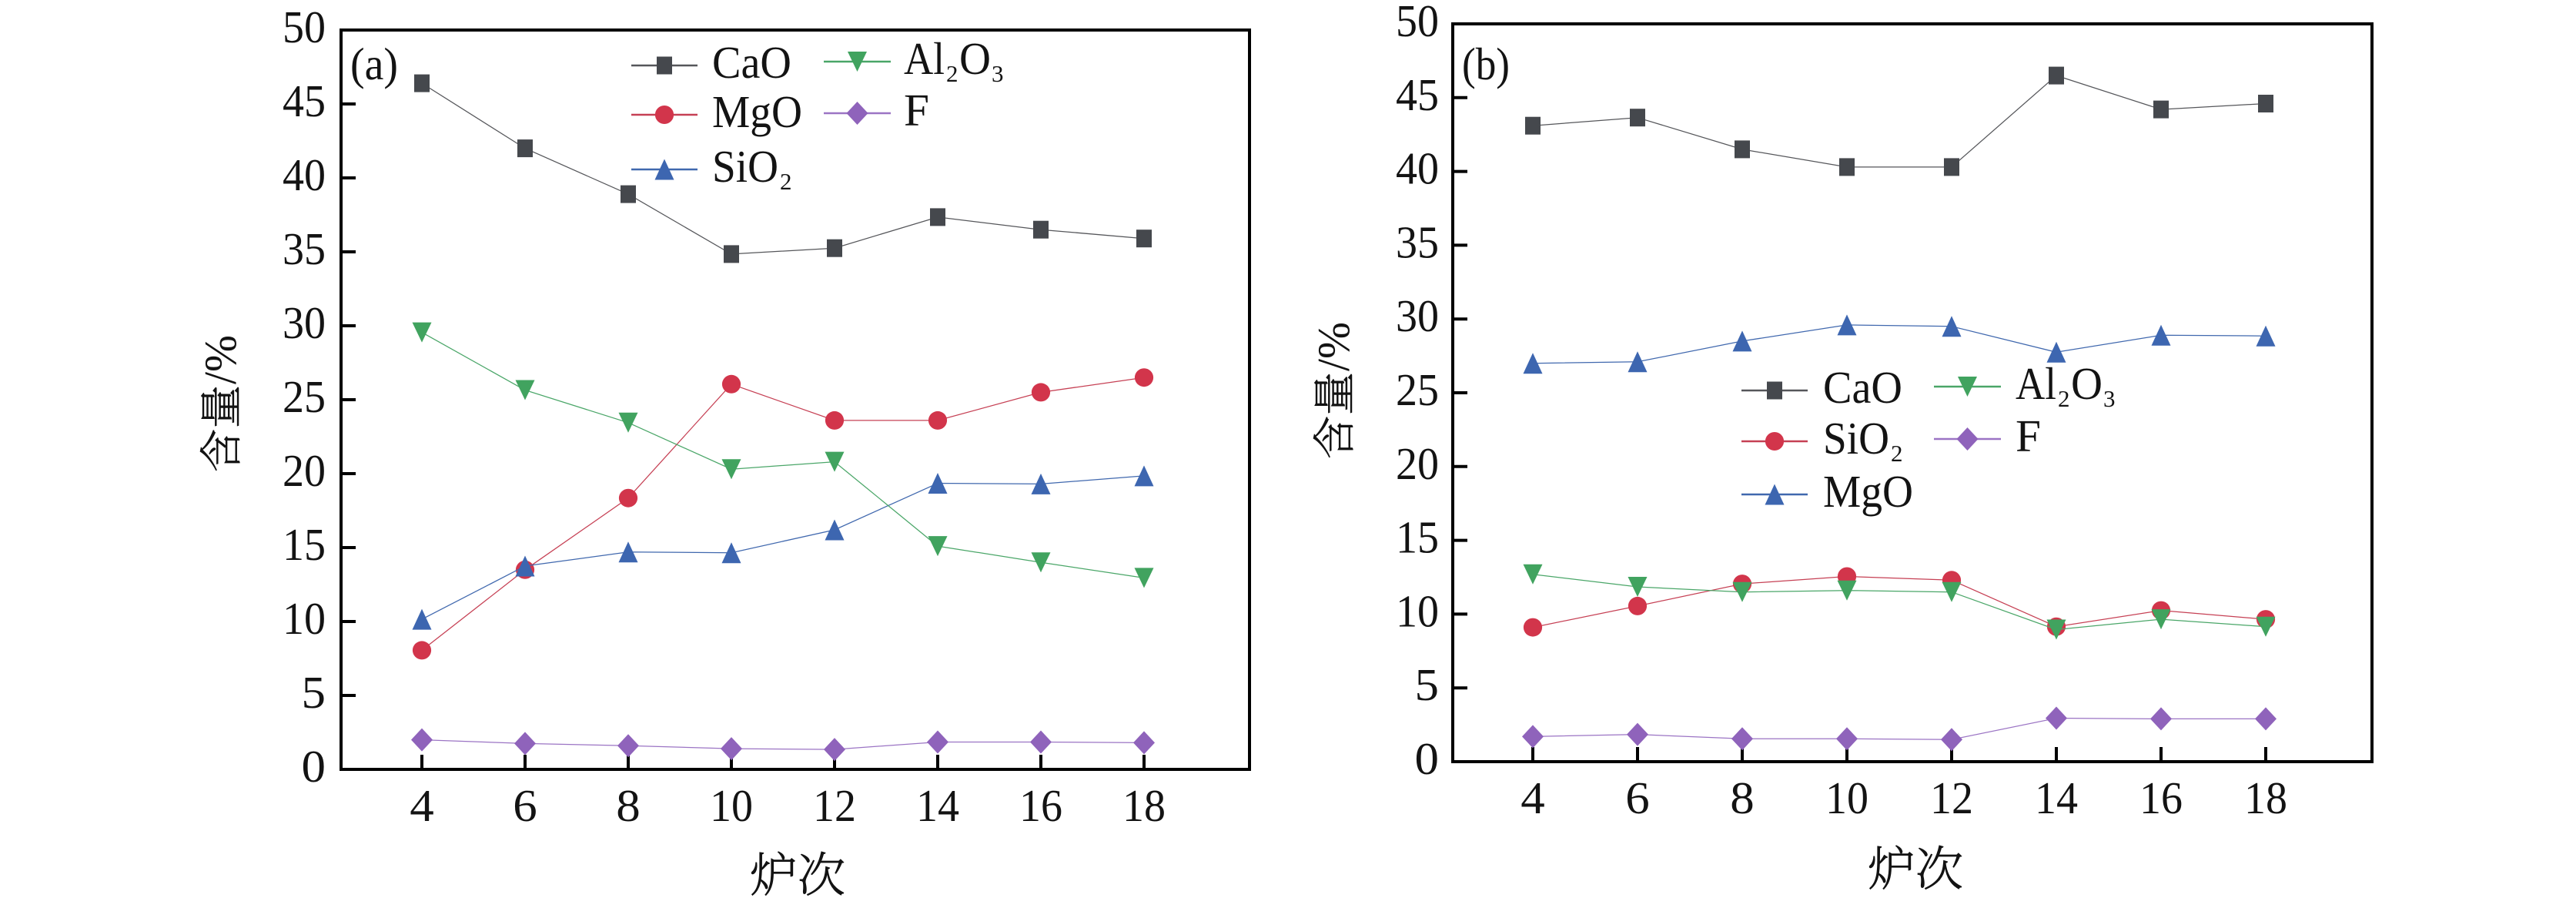 This screenshot has width=2576, height=908. Describe the element at coordinates (374, 64) in the screenshot. I see `svg-text: (a)` at that location.